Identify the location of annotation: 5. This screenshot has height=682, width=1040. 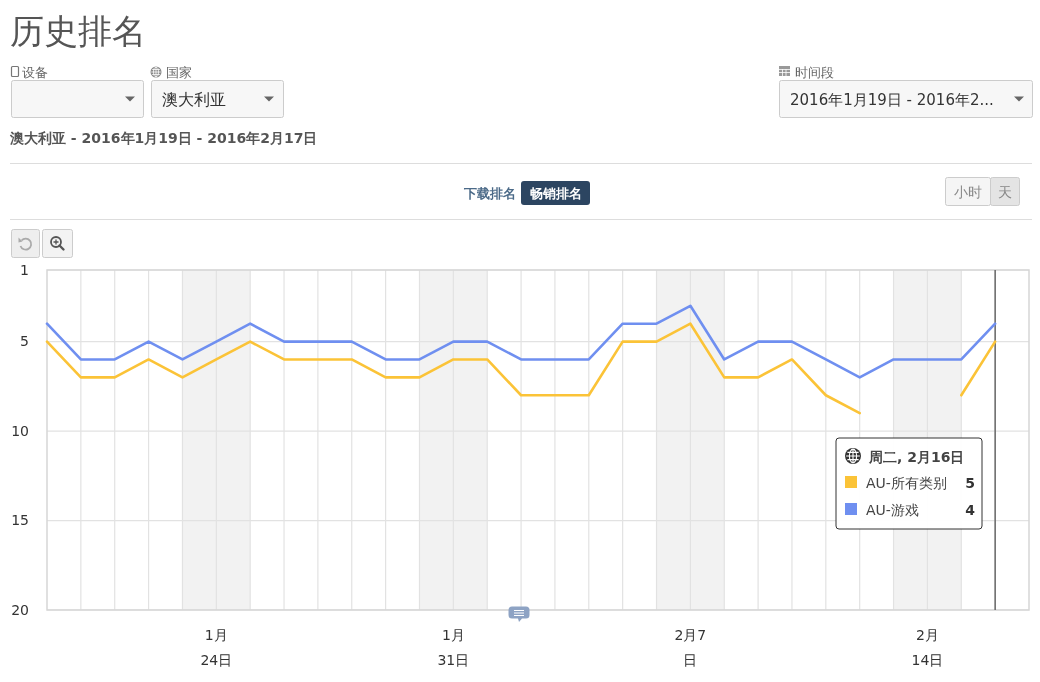
(970, 483).